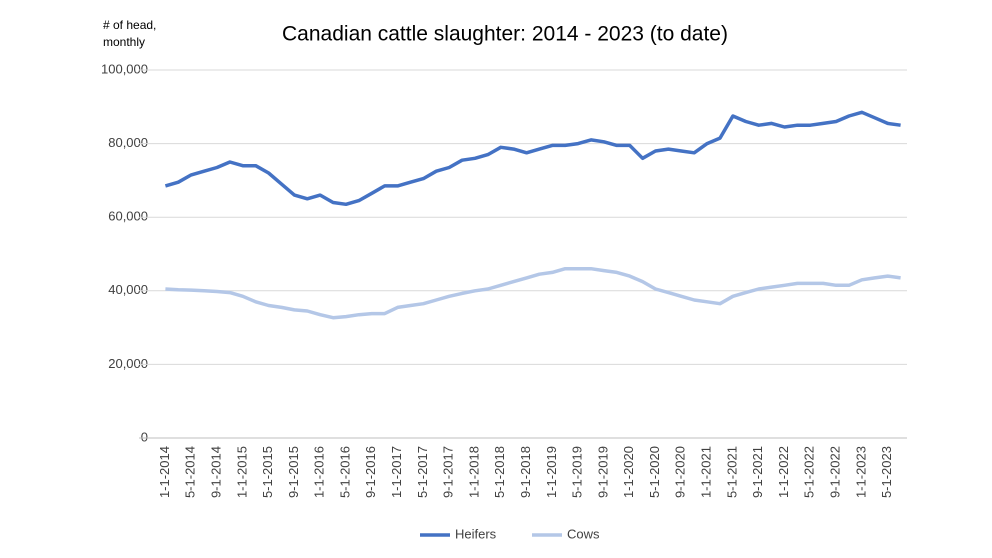 This screenshot has width=992, height=558. Describe the element at coordinates (190, 472) in the screenshot. I see `x-tick-label: 5-1-2014` at that location.